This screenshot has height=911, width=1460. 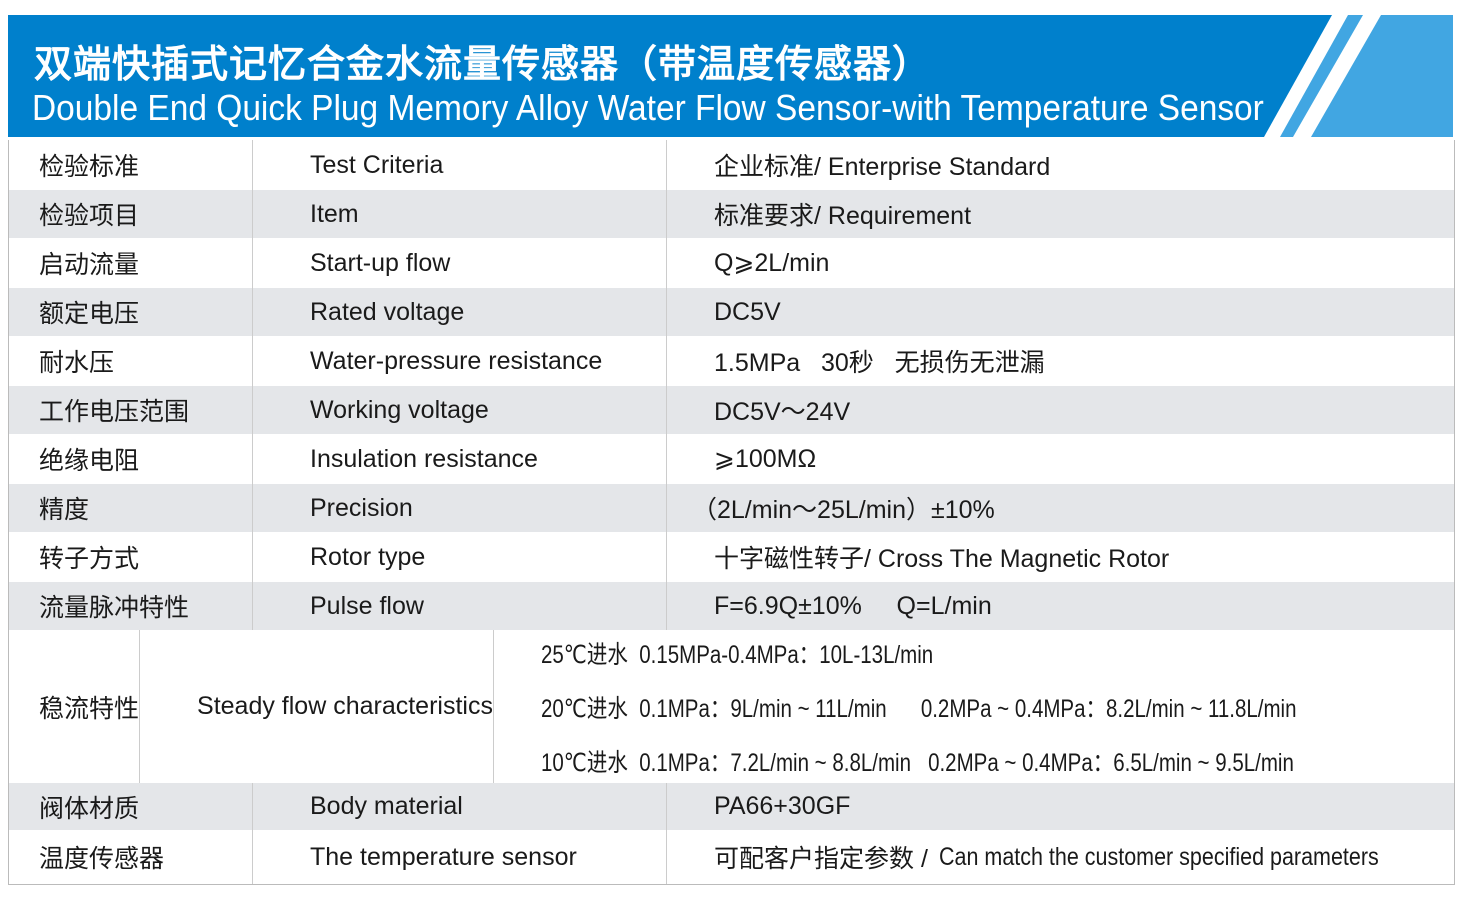 I want to click on label-en: Pulse flow, so click(x=460, y=606).